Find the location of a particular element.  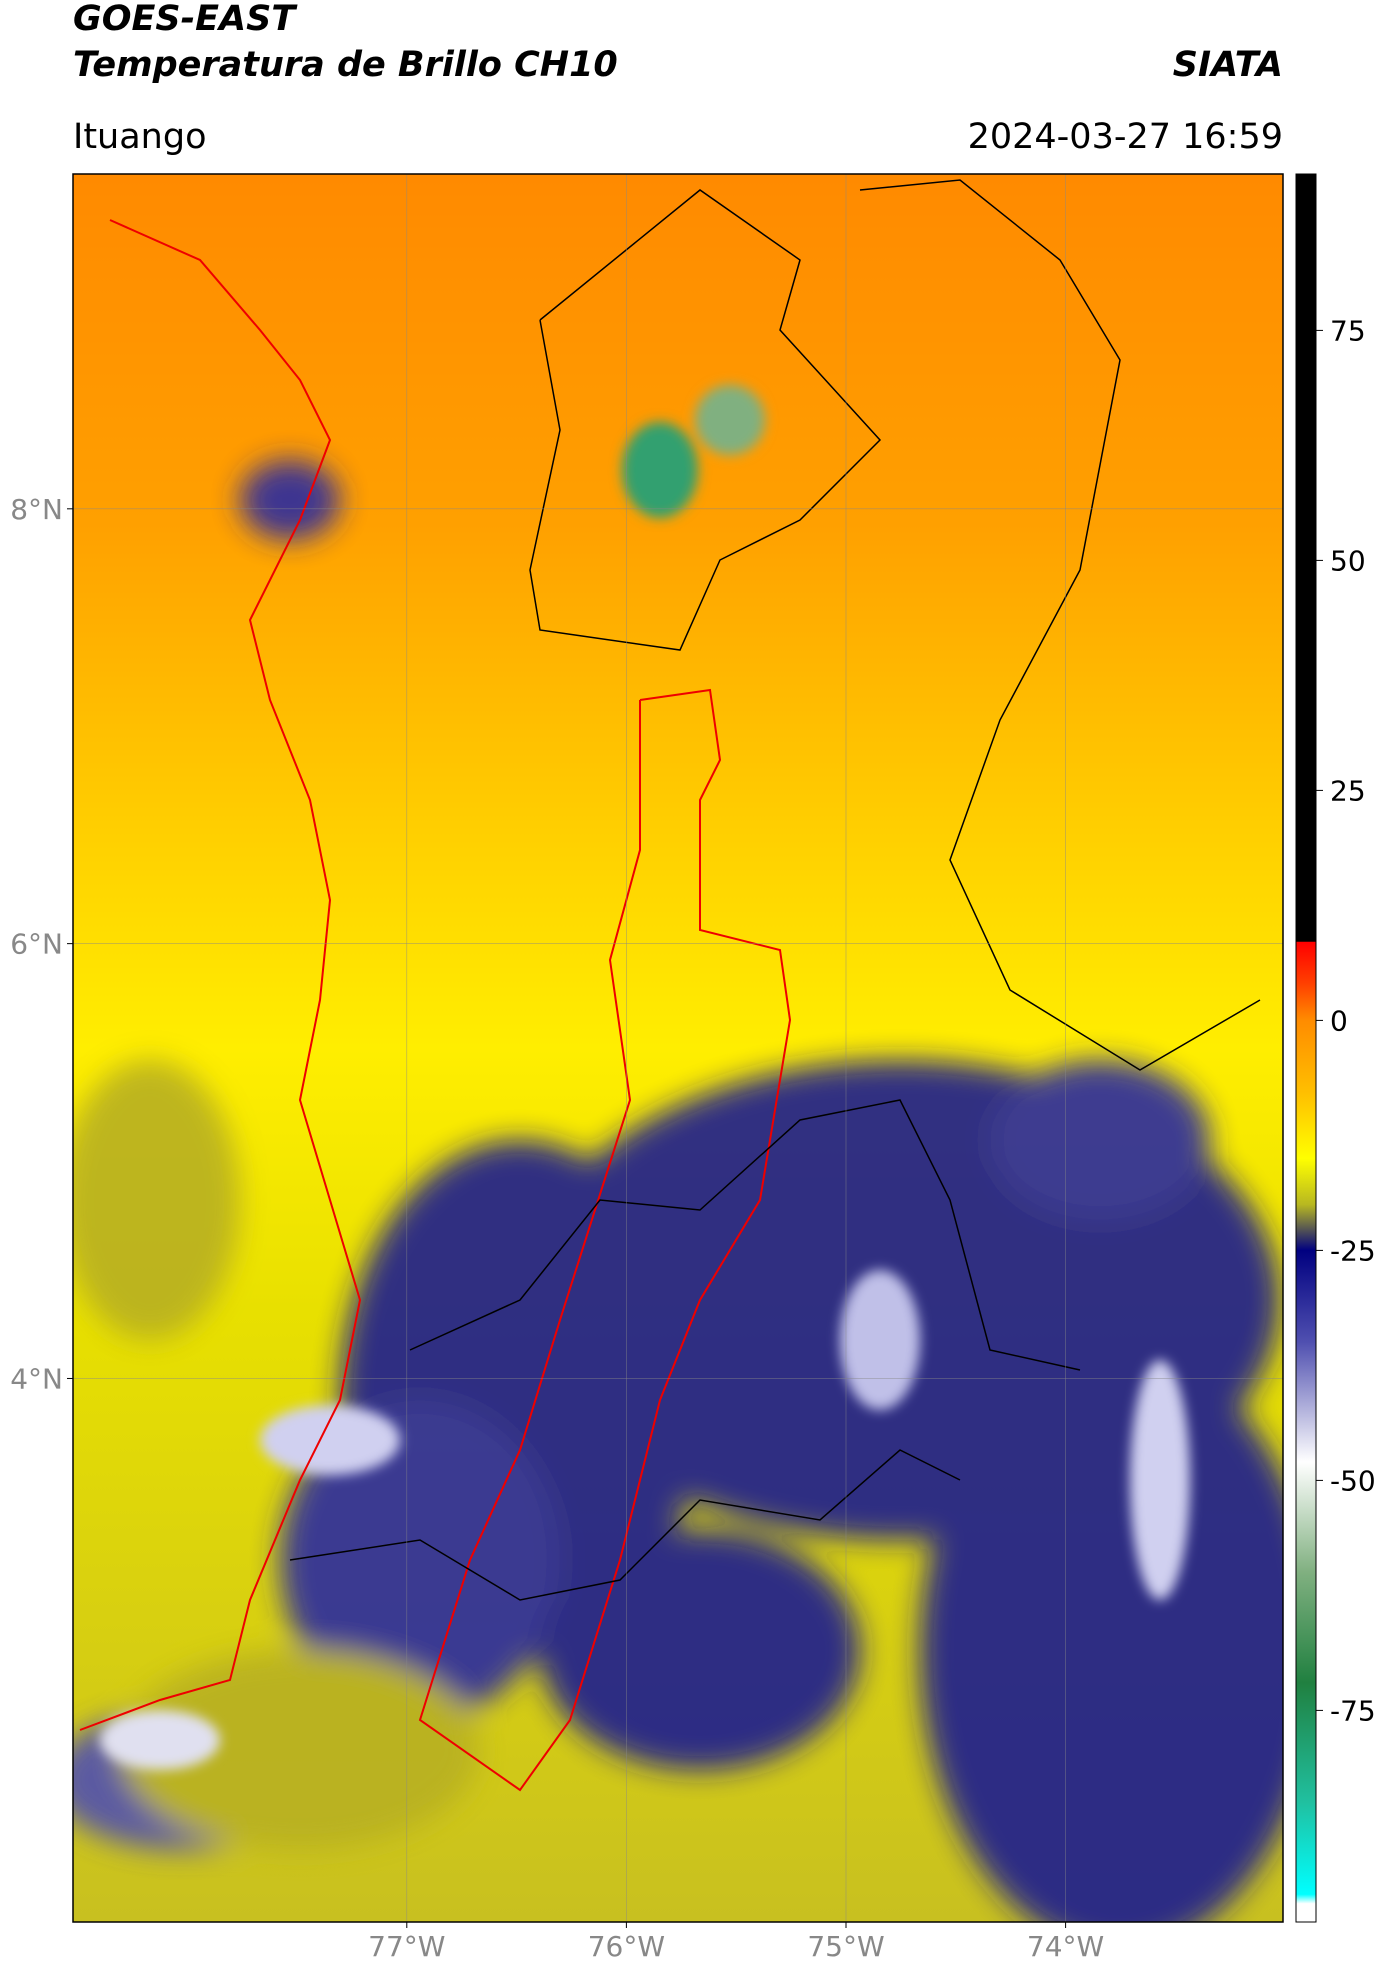

colorbar is located at coordinates (1306, 1048).